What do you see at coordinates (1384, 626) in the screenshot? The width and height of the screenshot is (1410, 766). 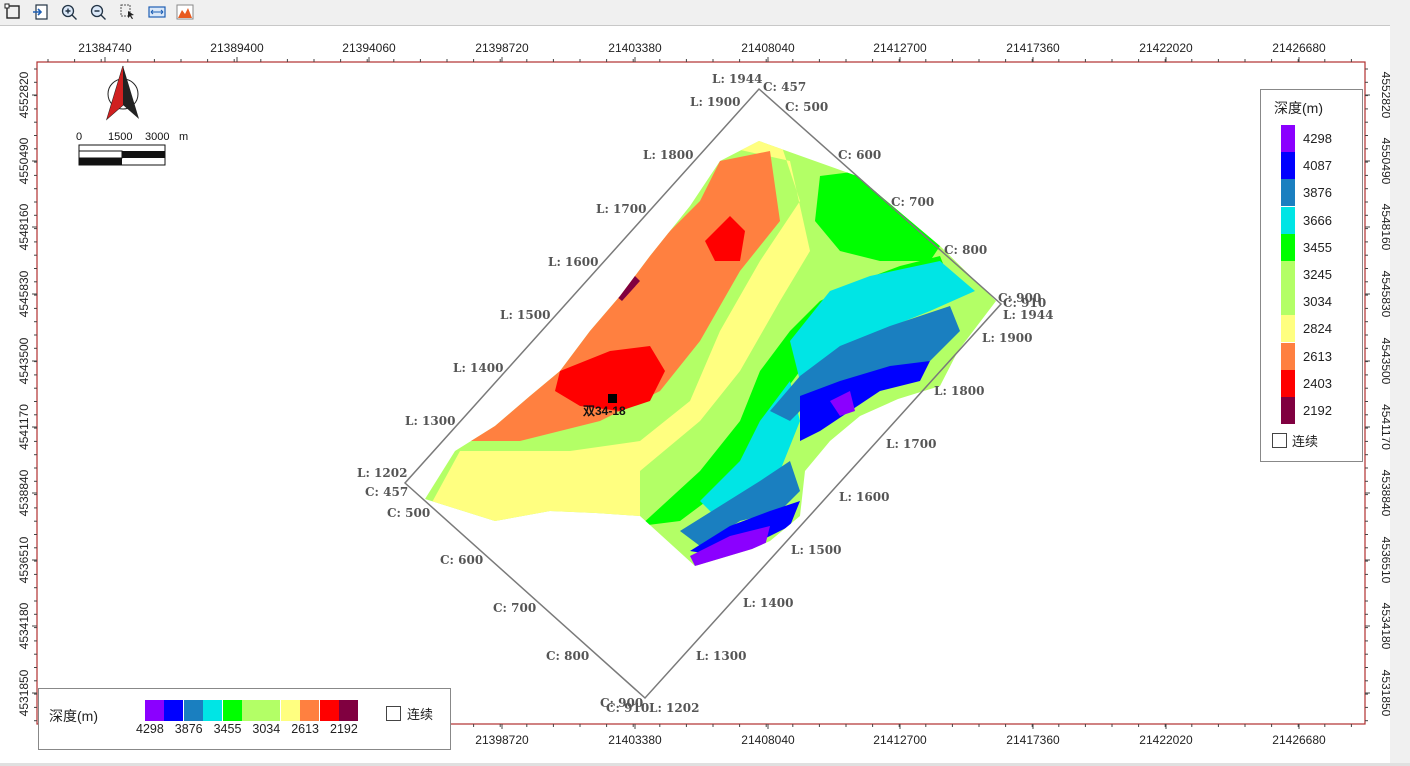 I see `y-tick-label-right: 4534180` at bounding box center [1384, 626].